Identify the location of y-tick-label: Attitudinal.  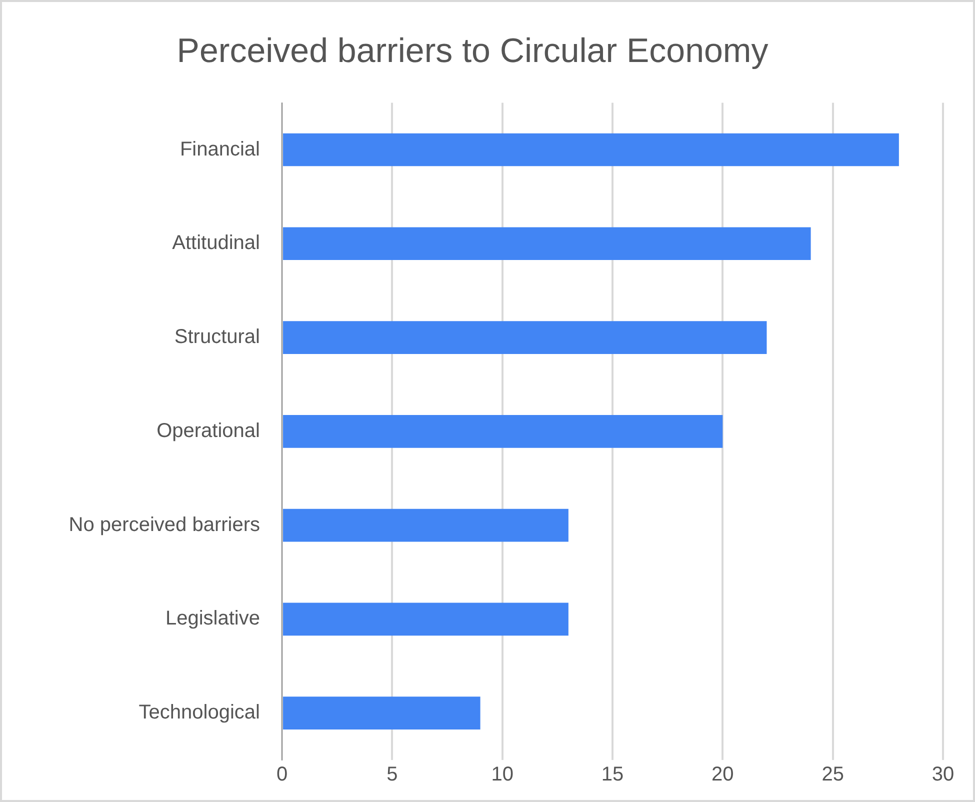
(216, 243).